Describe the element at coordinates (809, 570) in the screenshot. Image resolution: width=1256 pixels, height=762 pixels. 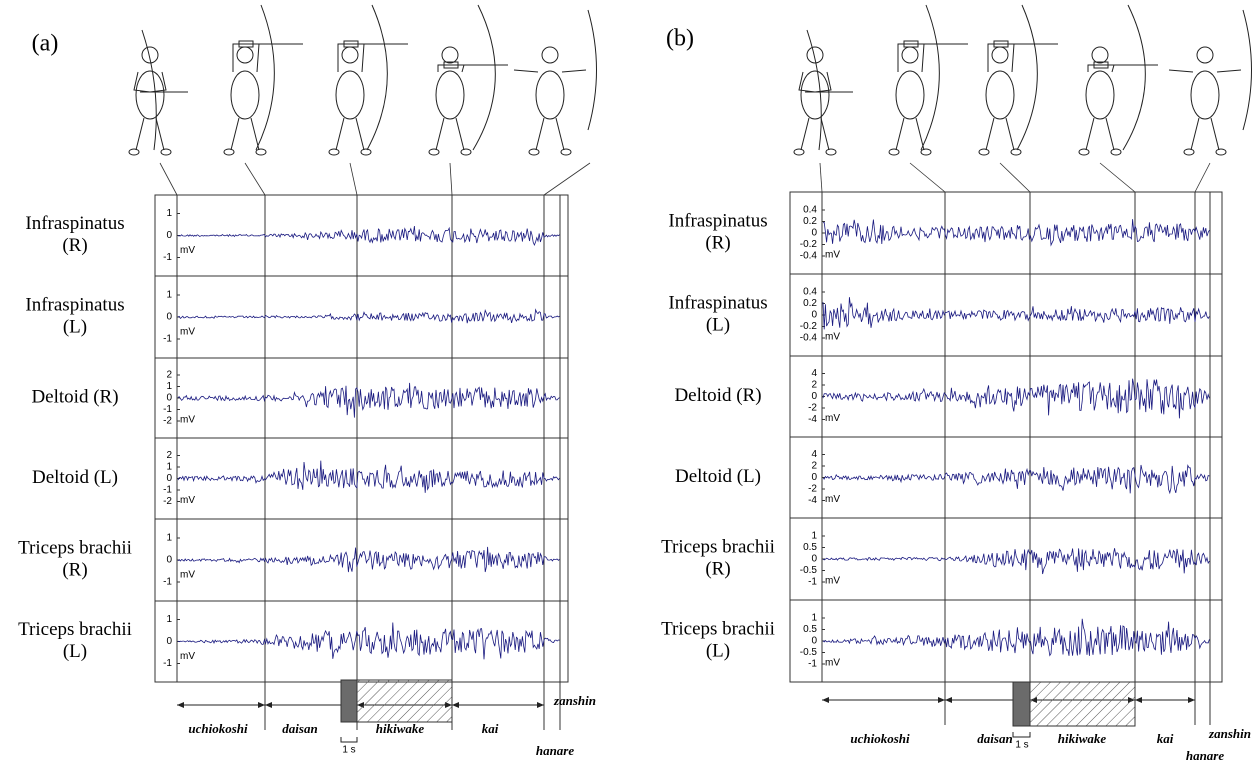
I see `y-tick-label: -0.5` at that location.